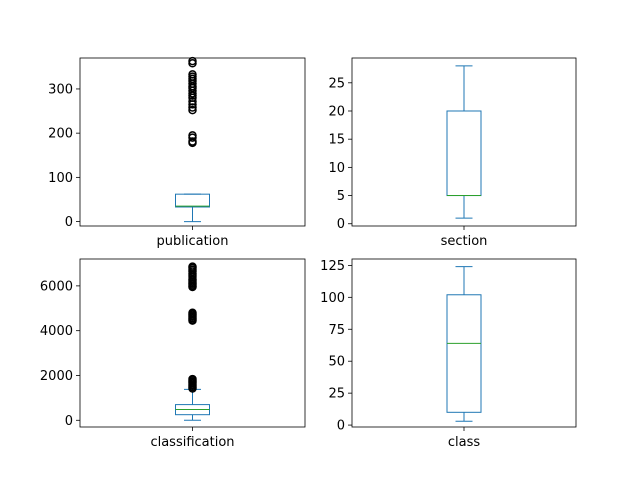 This screenshot has width=640, height=480. Describe the element at coordinates (464, 241) in the screenshot. I see `x-category-label: section` at that location.